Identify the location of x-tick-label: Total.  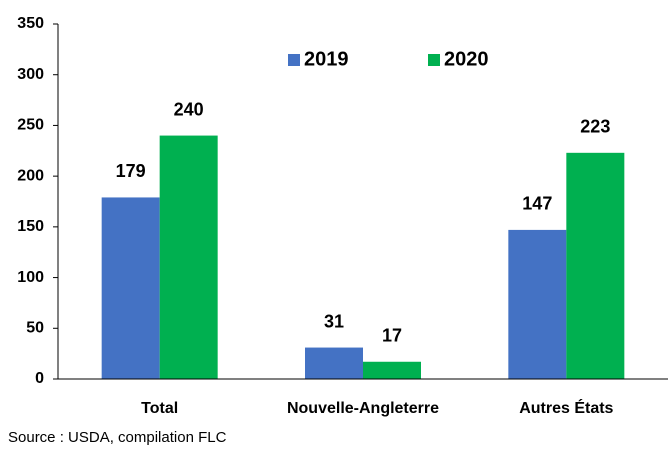
(159, 408).